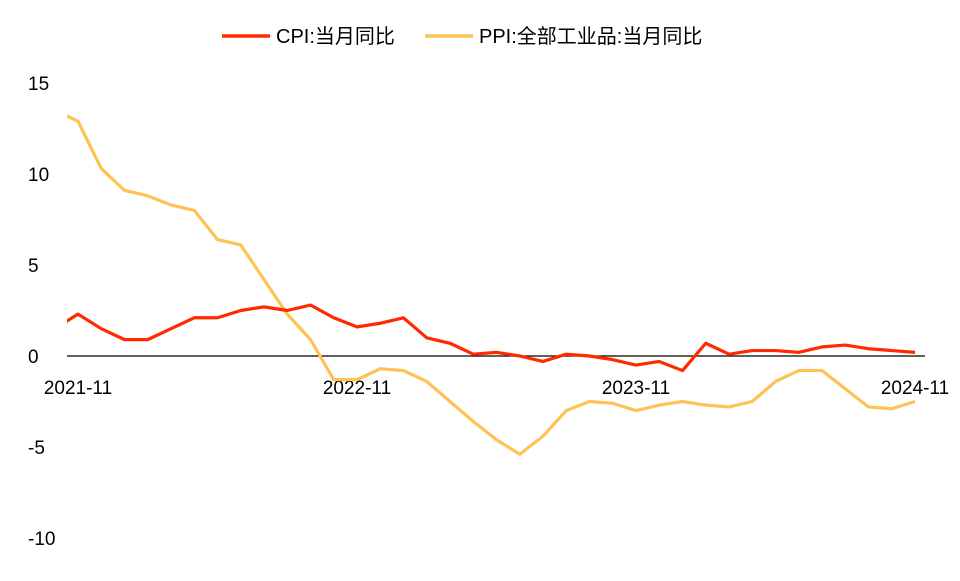 The height and width of the screenshot is (581, 960). I want to click on legend-label: CPI:当月同比, so click(335, 36).